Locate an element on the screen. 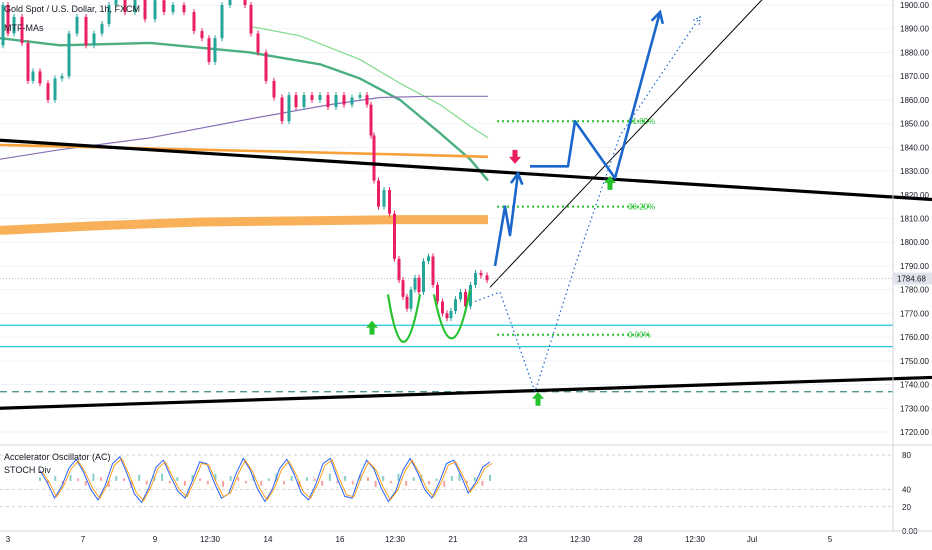  price-tick-13: 1770.00 is located at coordinates (914, 313).